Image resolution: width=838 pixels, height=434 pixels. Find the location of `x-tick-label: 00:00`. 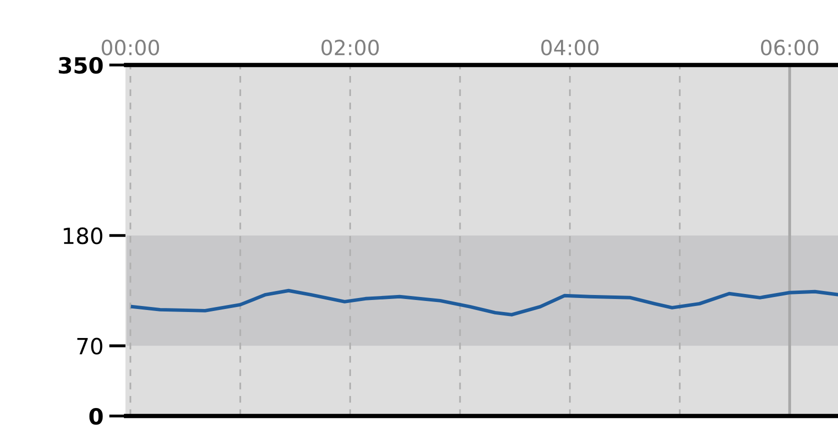

x-tick-label: 00:00 is located at coordinates (131, 48).